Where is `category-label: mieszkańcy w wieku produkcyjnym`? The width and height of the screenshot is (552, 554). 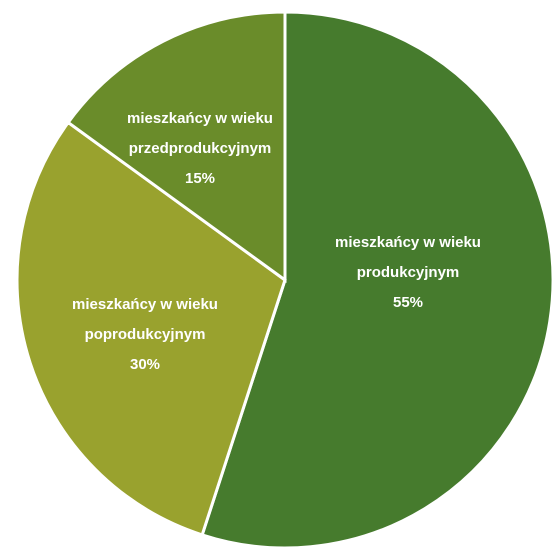
category-label: mieszkańcy w wieku produkcyjnym is located at coordinates (408, 257).